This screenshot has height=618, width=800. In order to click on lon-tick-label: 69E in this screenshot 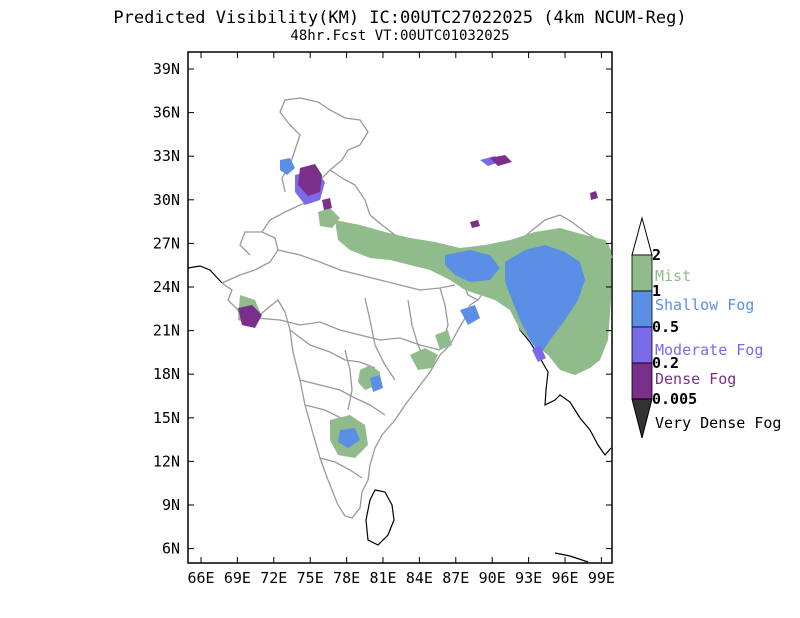, I will do `click(237, 578)`.